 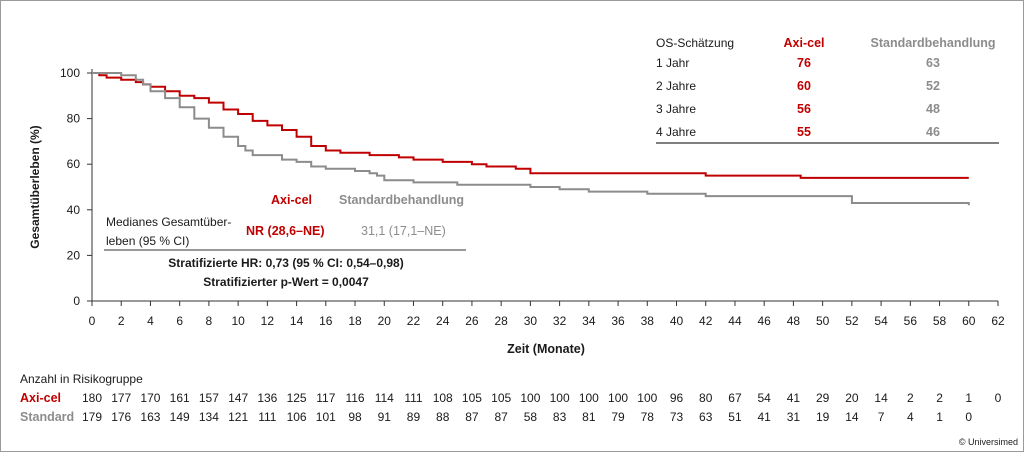 What do you see at coordinates (267, 398) in the screenshot?
I see `risk-count-axicel: 136` at bounding box center [267, 398].